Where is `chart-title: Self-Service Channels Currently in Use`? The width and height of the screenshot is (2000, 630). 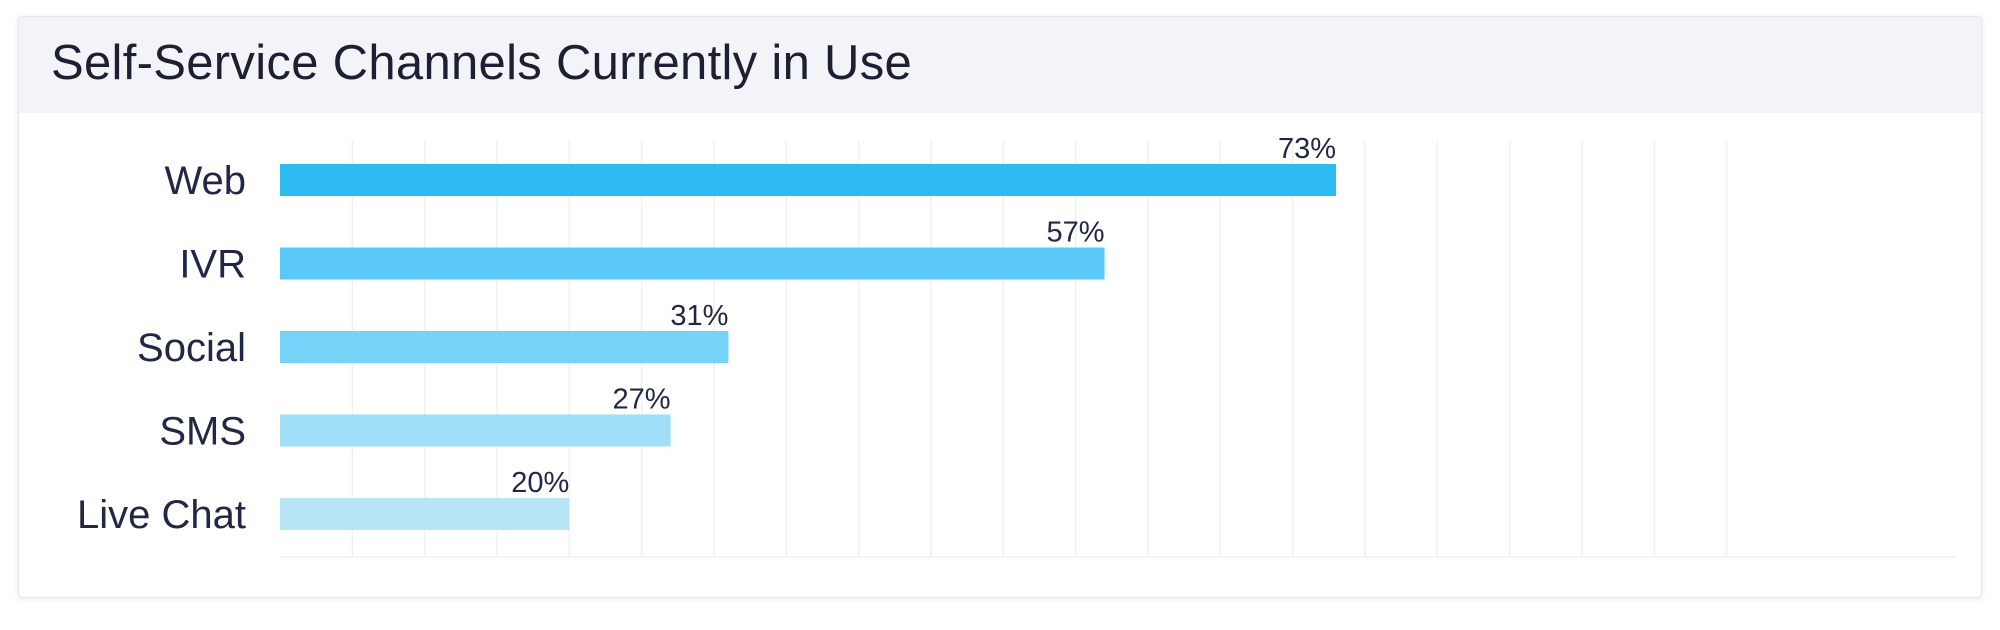 chart-title: Self-Service Channels Currently in Use is located at coordinates (482, 63).